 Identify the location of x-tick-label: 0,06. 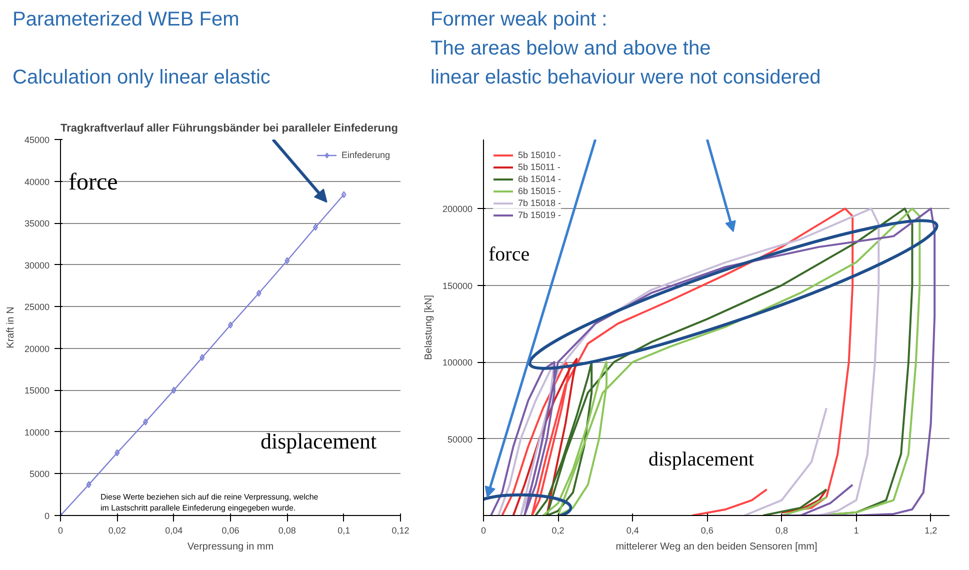
(231, 531).